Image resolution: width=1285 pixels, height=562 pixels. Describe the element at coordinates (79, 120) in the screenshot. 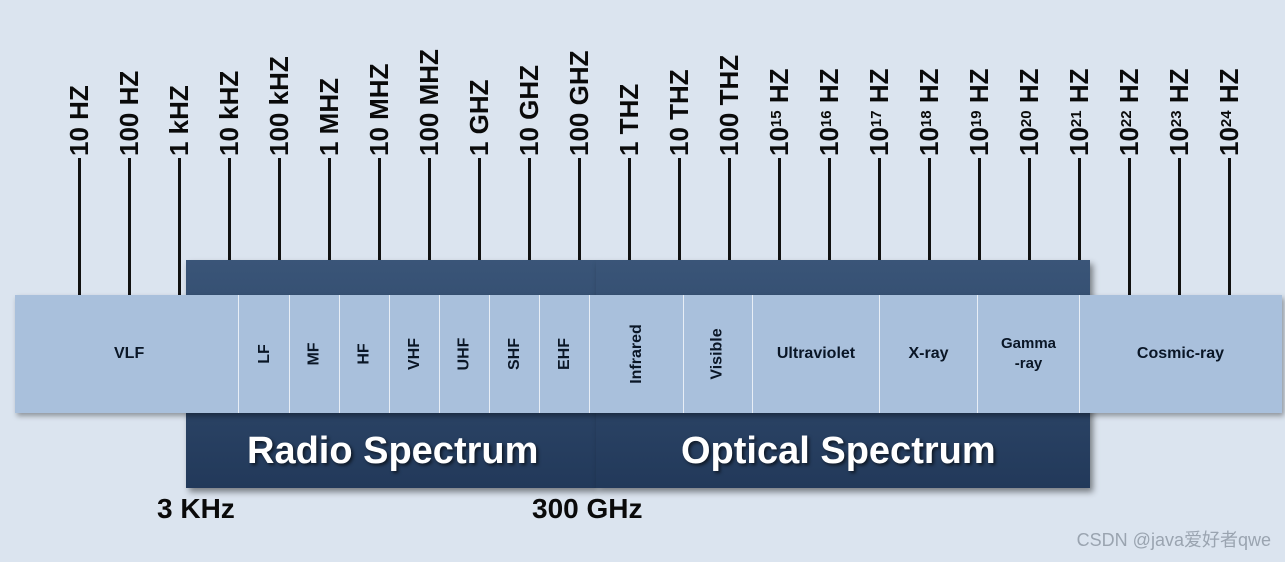

I see `tick-label: 10 HZ` at that location.